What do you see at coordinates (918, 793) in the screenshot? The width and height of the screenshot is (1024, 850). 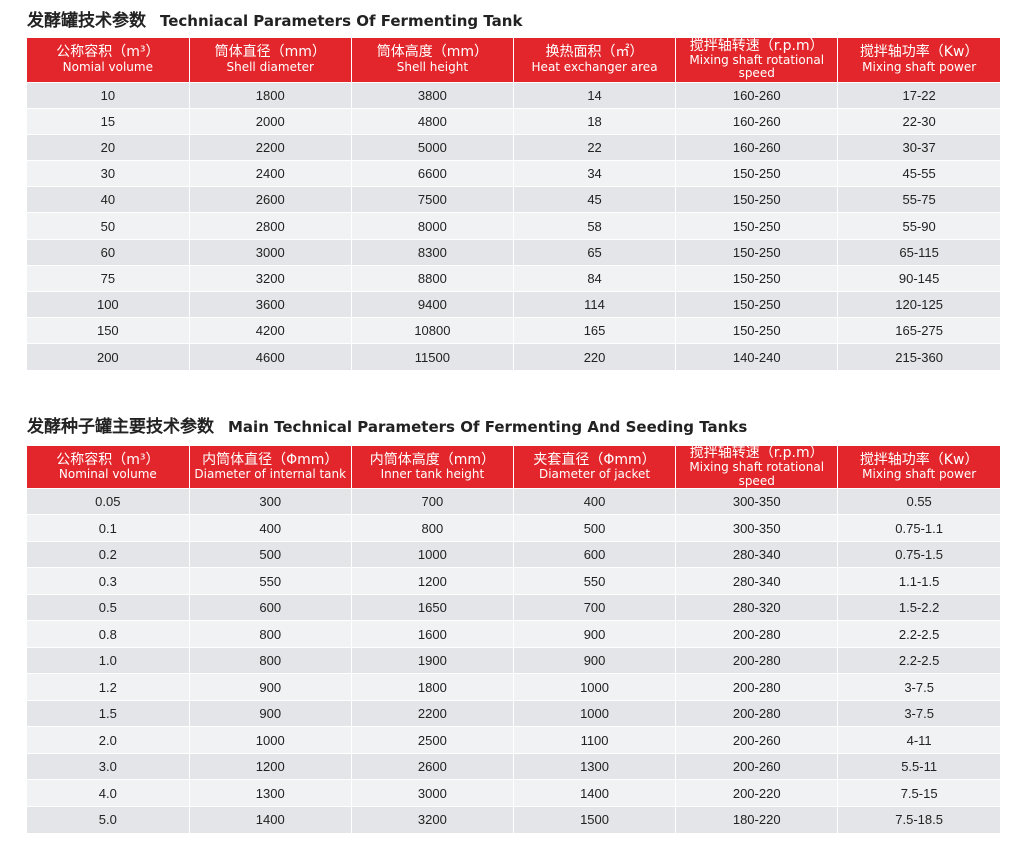 I see `cell: 7.5-15` at bounding box center [918, 793].